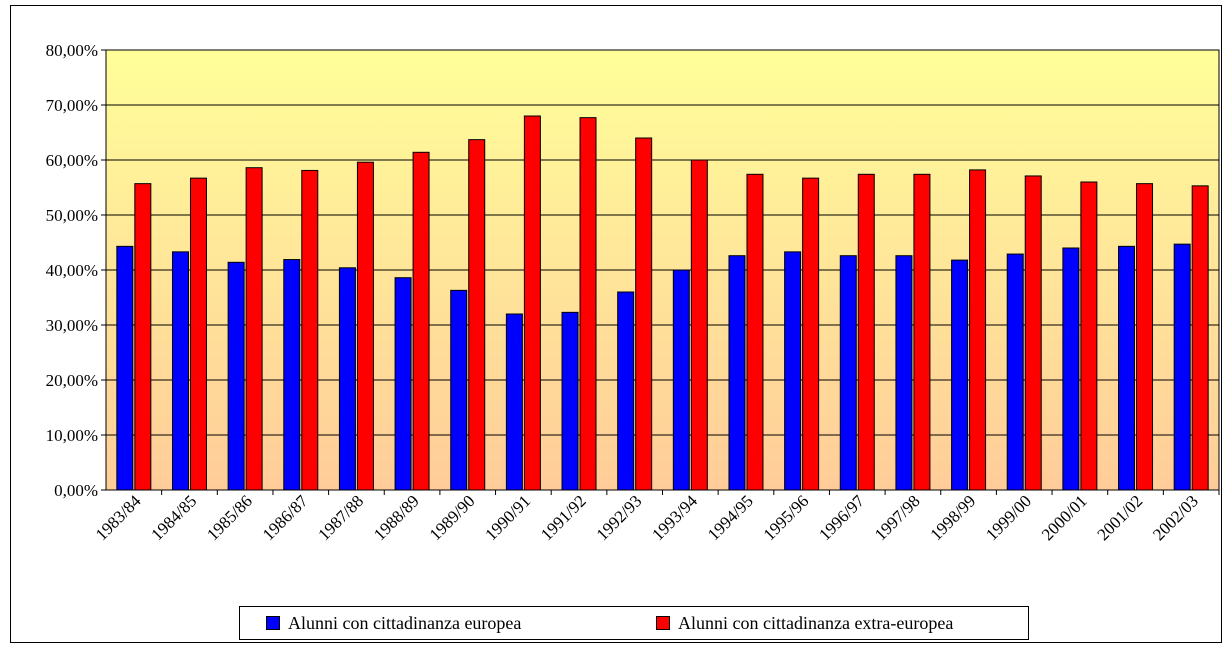 This screenshot has height=645, width=1224. What do you see at coordinates (563, 517) in the screenshot?
I see `x-tick-label: 1991/92` at bounding box center [563, 517].